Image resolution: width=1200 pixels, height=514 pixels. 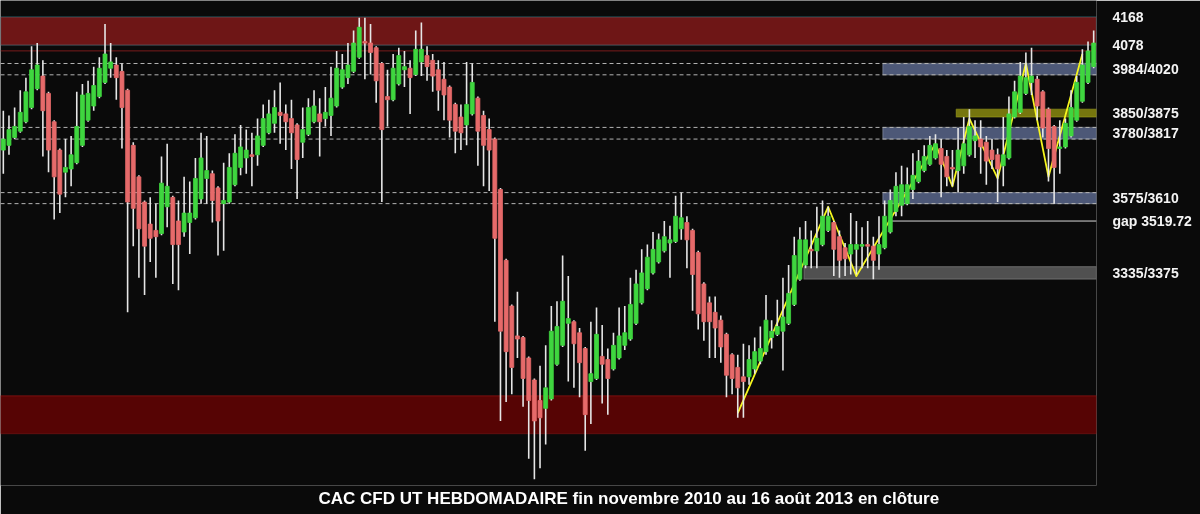 I want to click on y-tick-label: 4168, so click(x=1128, y=16).